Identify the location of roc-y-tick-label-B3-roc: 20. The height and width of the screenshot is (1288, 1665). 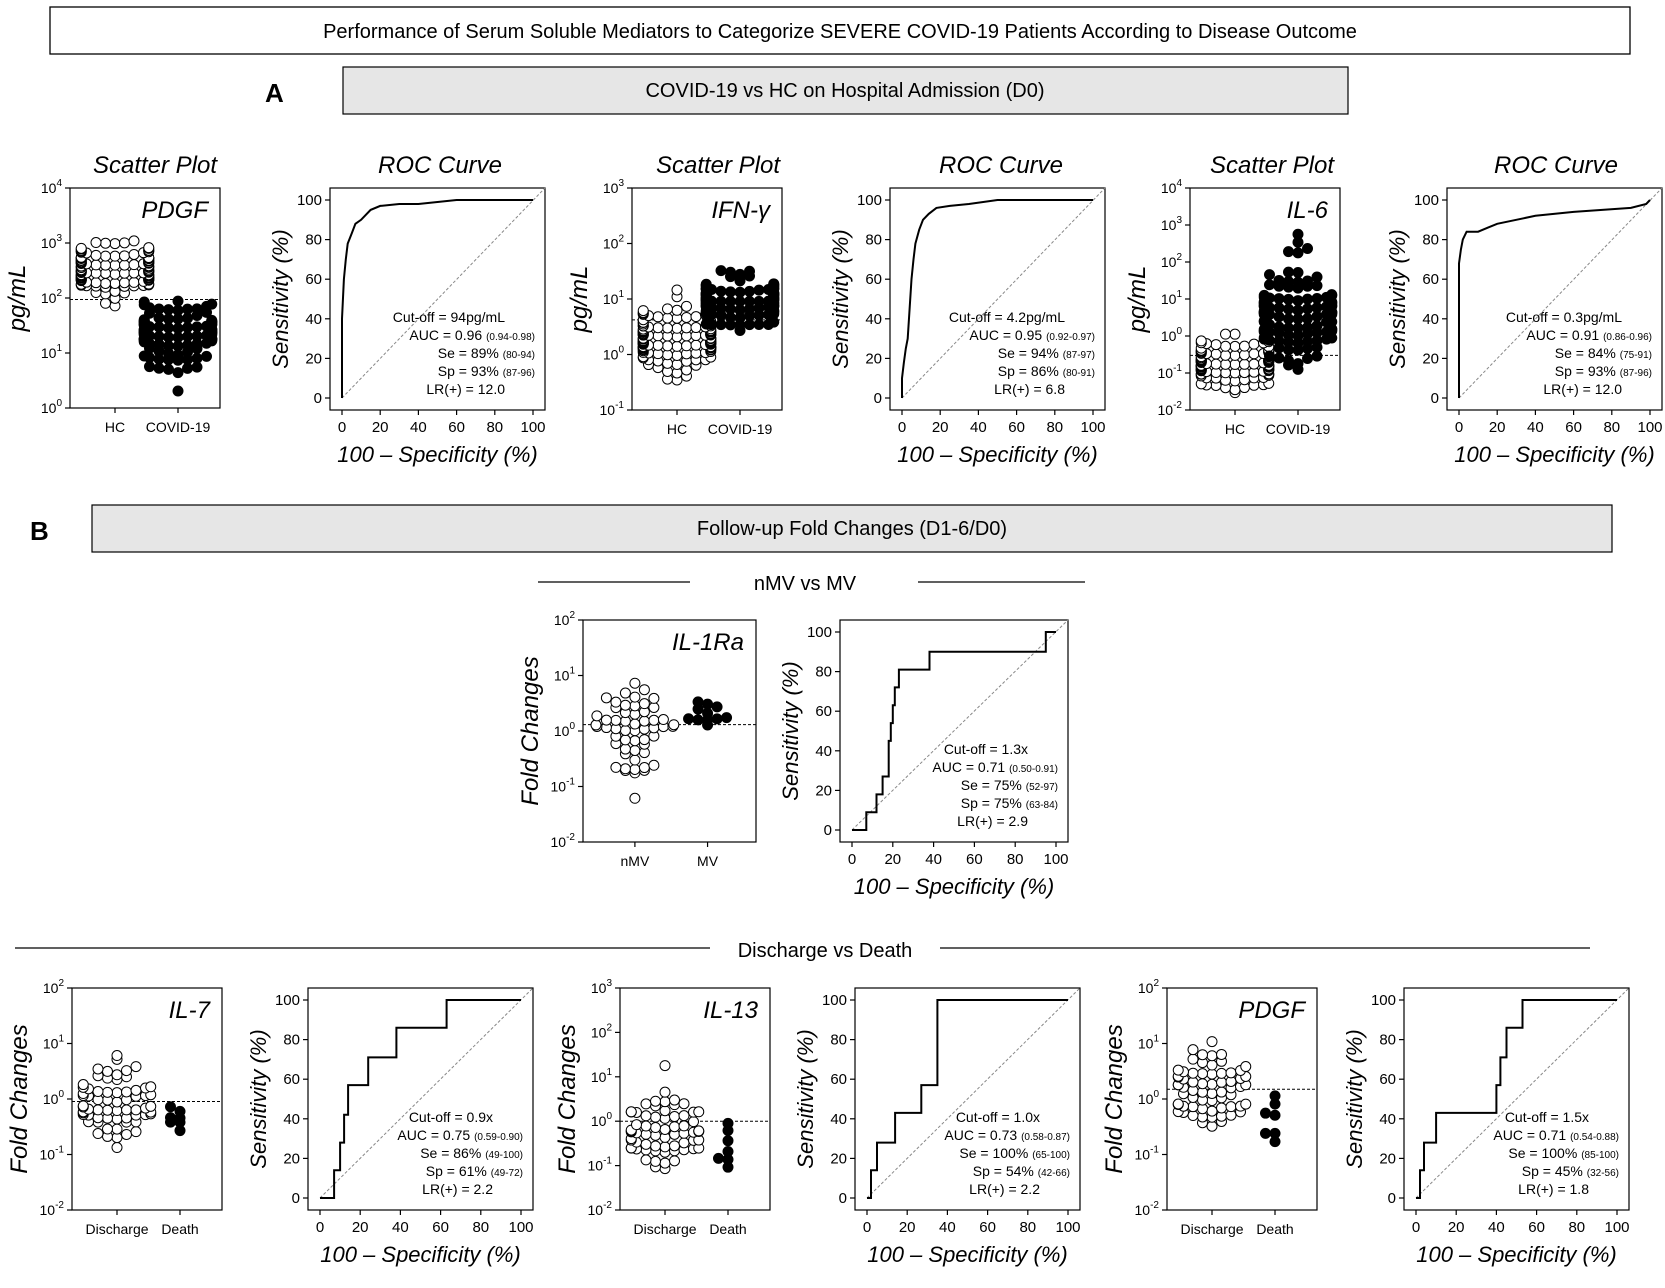
(838, 1158).